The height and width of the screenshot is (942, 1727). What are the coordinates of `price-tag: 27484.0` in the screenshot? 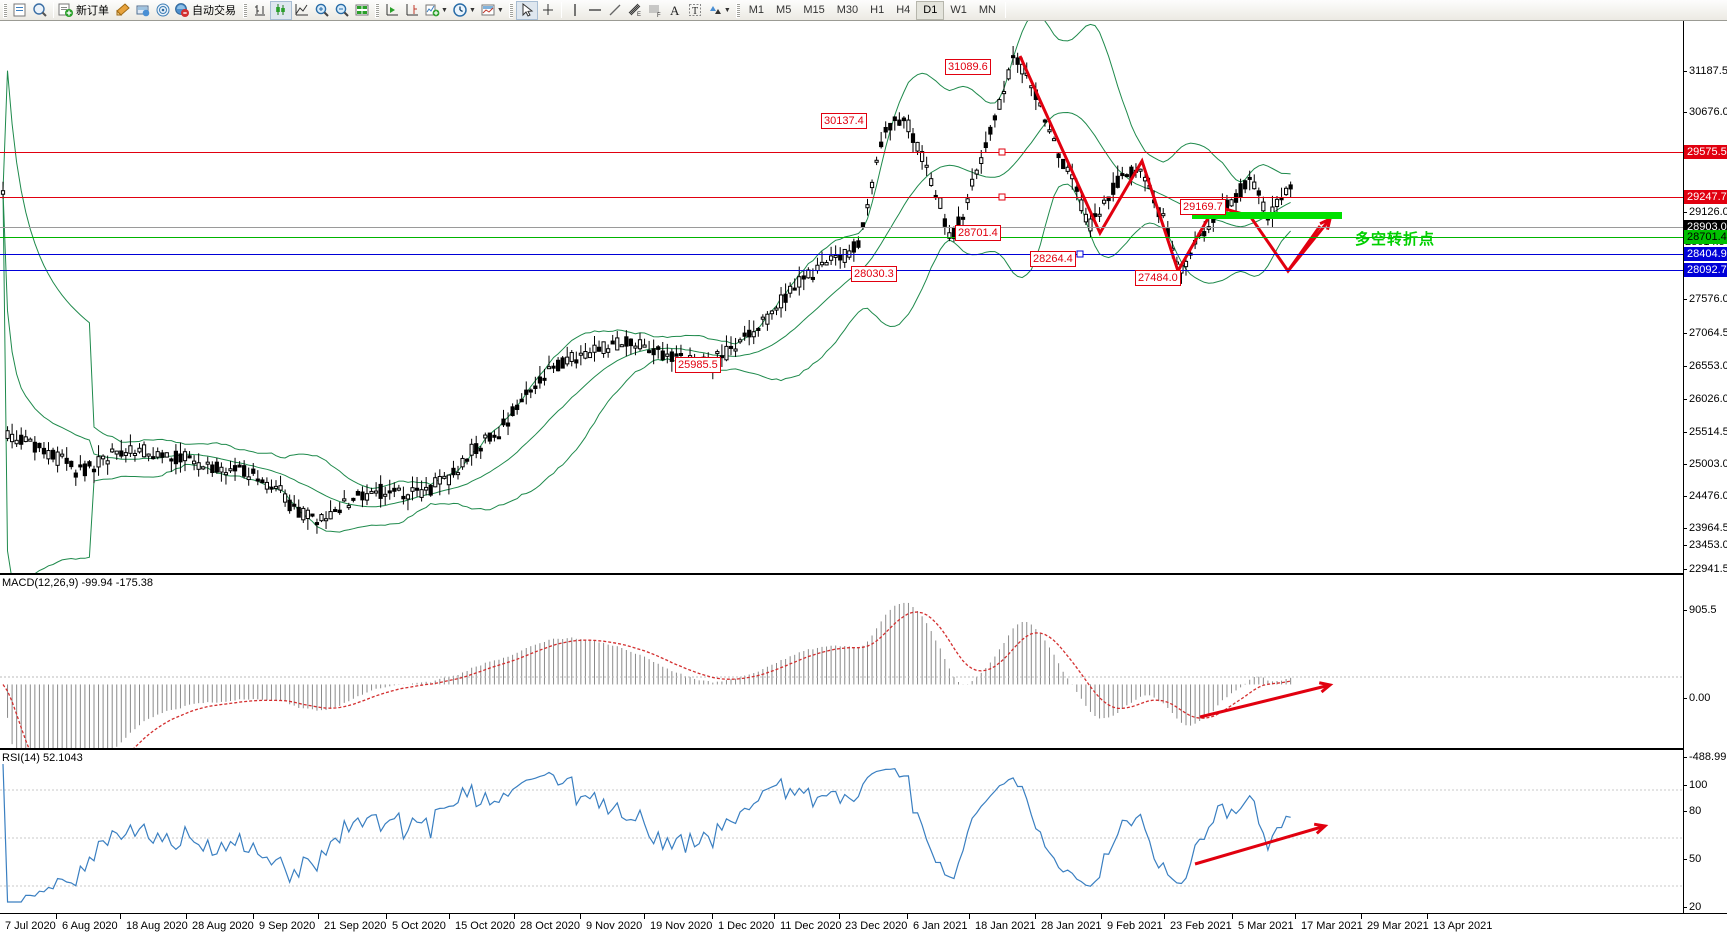 It's located at (1158, 278).